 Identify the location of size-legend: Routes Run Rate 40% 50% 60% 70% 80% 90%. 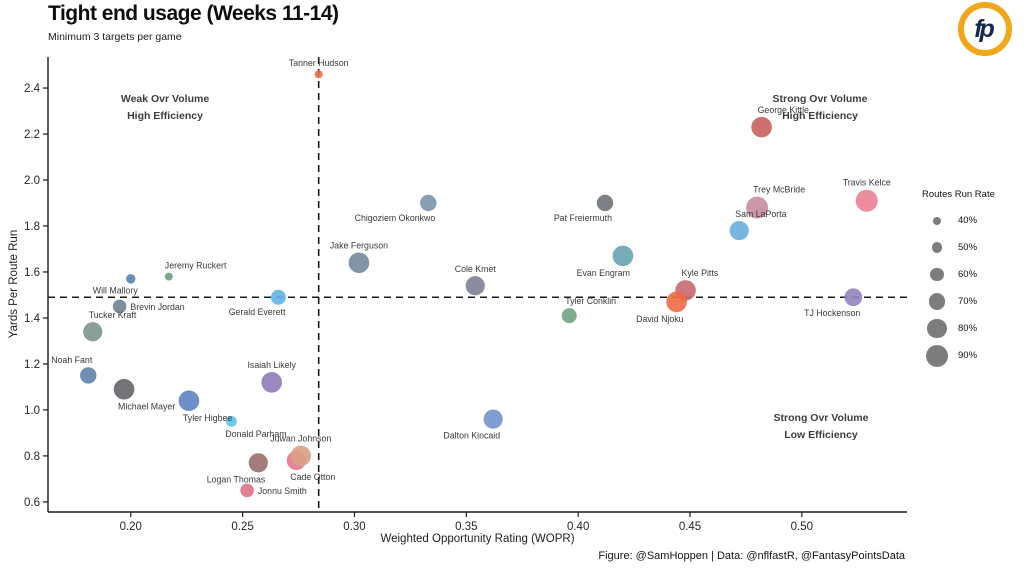
(972, 279).